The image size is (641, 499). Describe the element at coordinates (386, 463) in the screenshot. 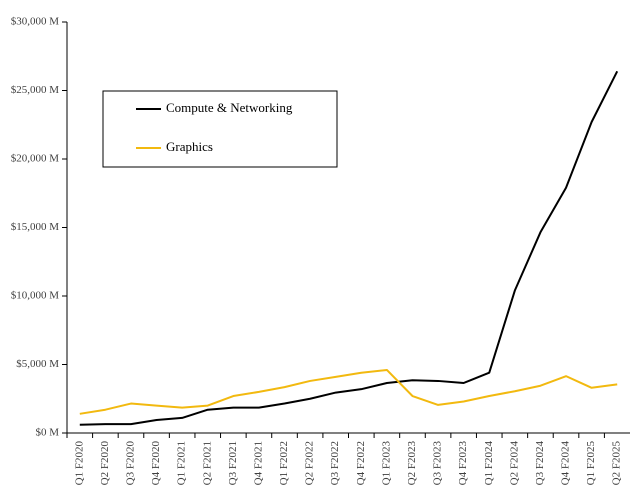

I see `x-tick-label: Q1 F2023` at that location.